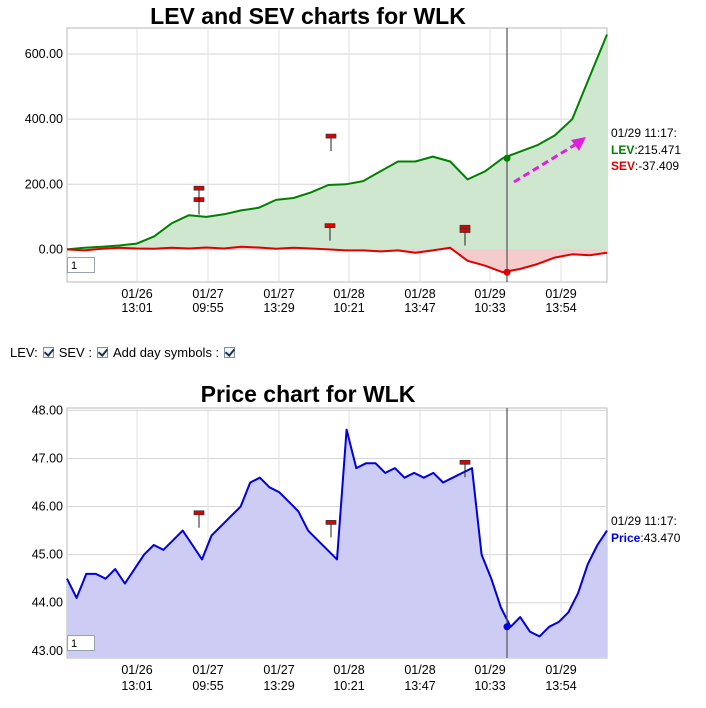  I want to click on y-tick-label: 400.00, so click(44, 119).